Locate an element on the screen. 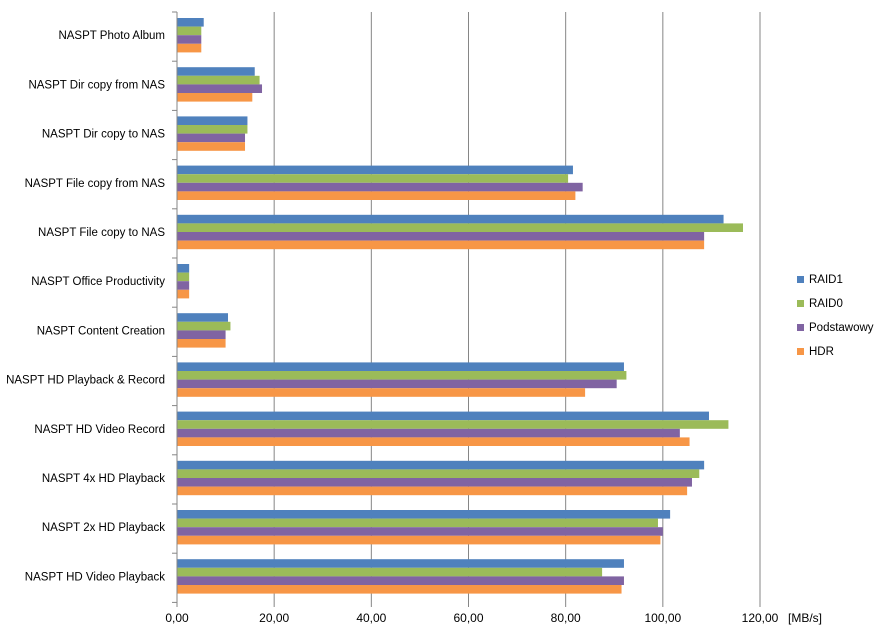 The width and height of the screenshot is (889, 637). category-label: NASPT Photo Album is located at coordinates (111, 36).